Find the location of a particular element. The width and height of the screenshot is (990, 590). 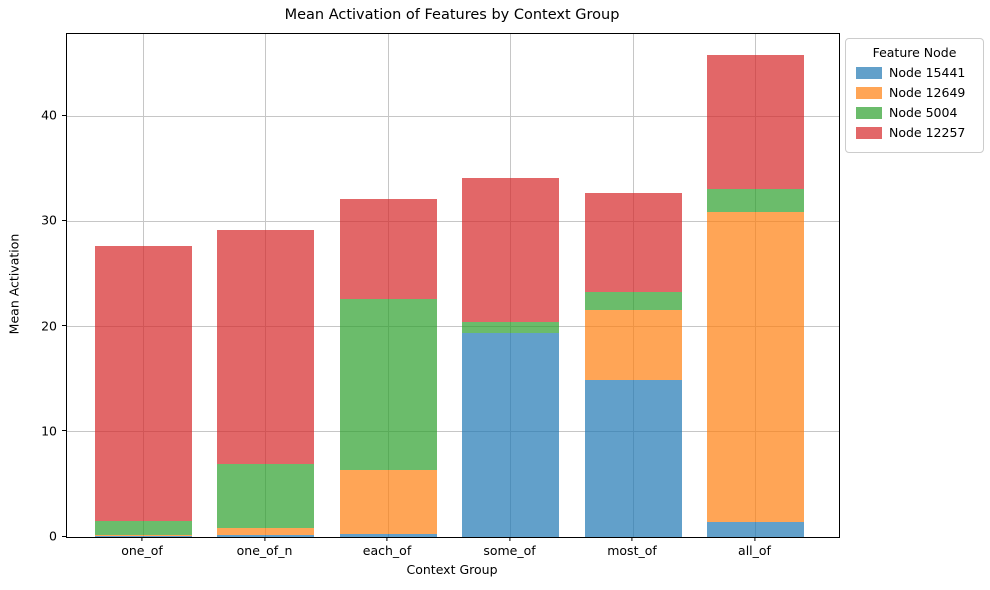

y-tick-label-20: 20 is located at coordinates (49, 326).